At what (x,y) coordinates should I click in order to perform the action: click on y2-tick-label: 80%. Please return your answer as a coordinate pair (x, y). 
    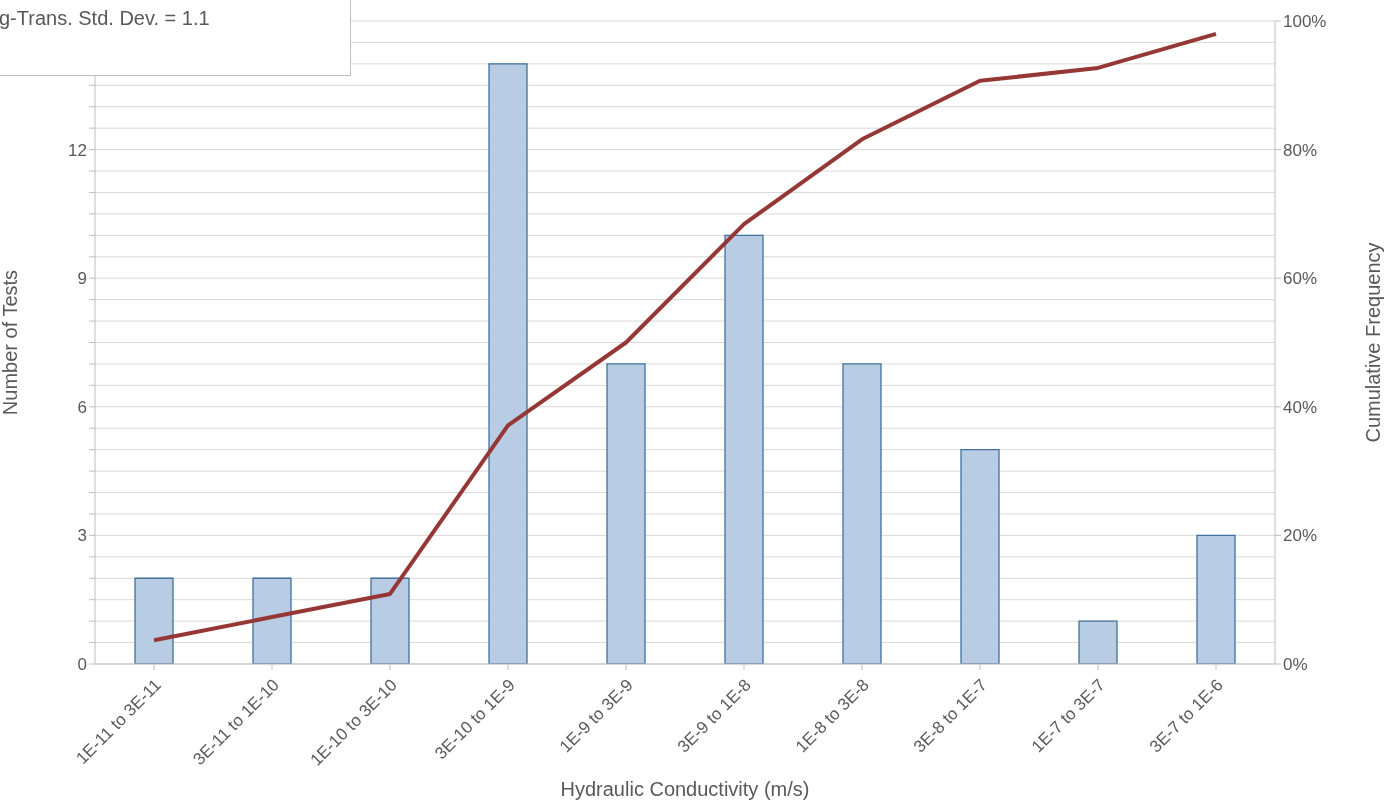
    Looking at the image, I should click on (1300, 150).